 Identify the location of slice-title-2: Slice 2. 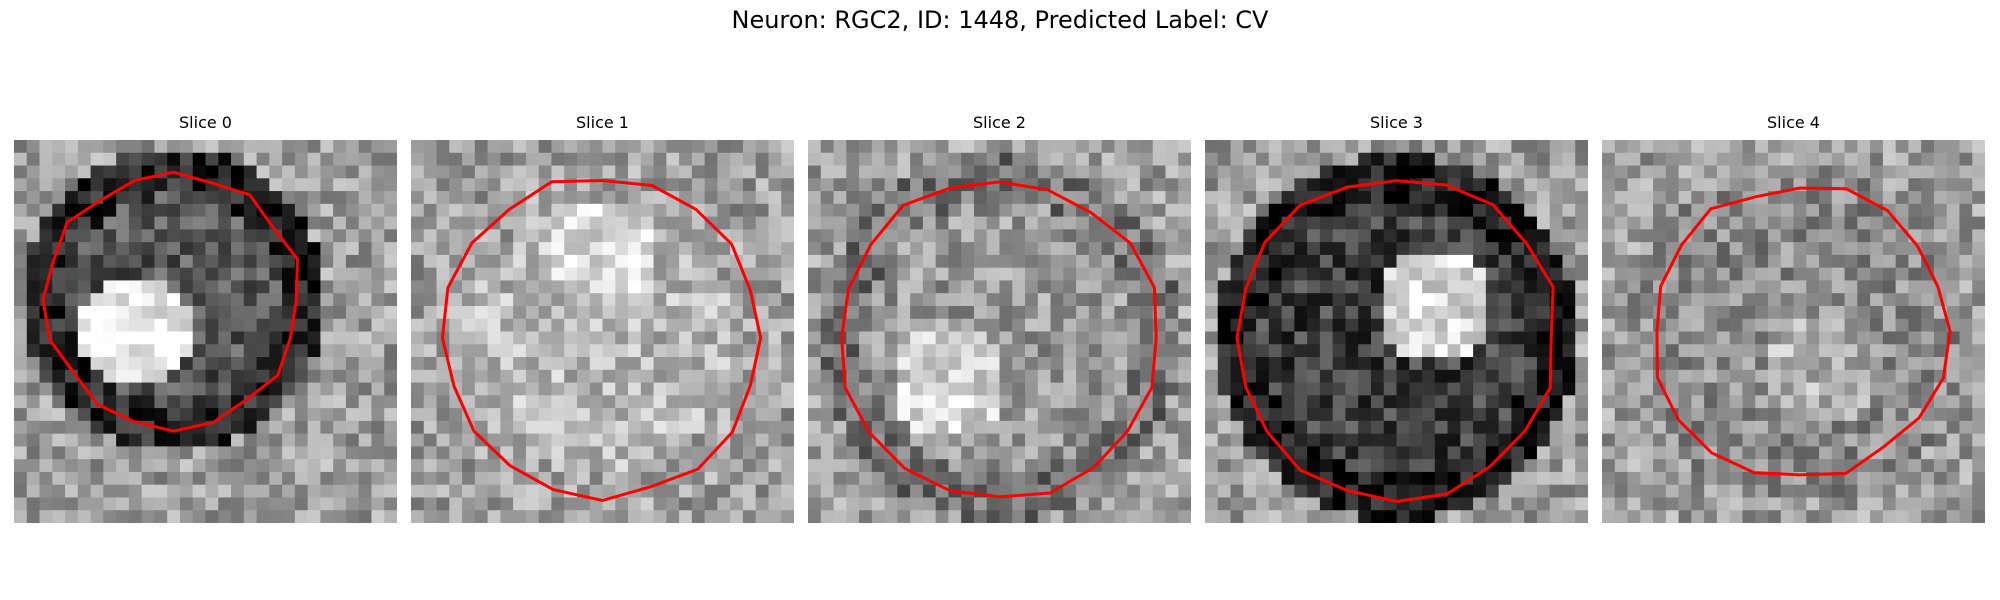
(999, 122).